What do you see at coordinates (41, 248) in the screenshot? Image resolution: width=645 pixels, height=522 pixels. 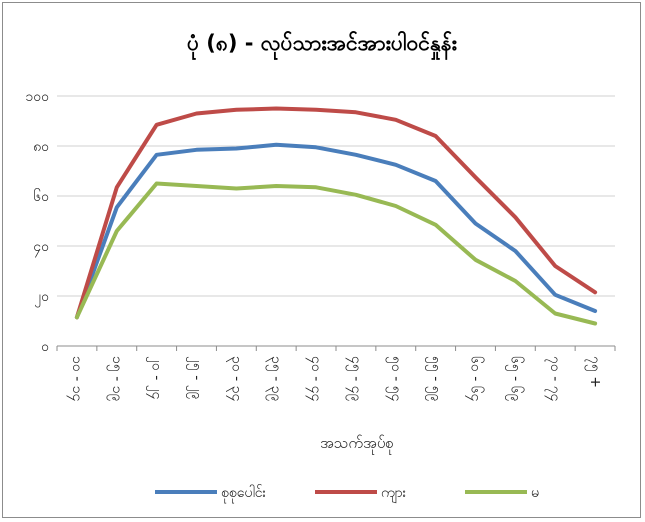 I see `y-tick-label: ၄၀` at bounding box center [41, 248].